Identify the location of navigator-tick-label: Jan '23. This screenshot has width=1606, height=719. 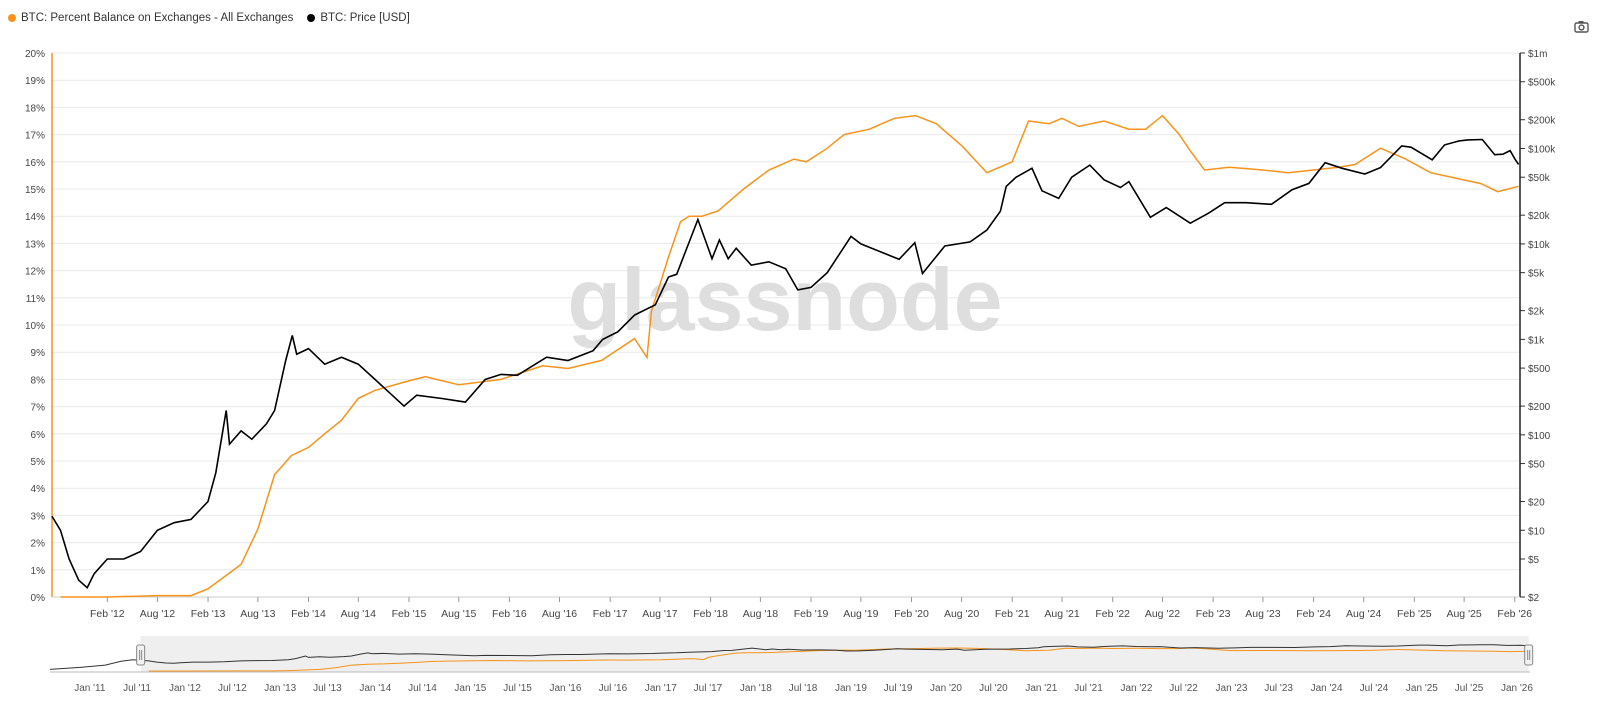
(1232, 688).